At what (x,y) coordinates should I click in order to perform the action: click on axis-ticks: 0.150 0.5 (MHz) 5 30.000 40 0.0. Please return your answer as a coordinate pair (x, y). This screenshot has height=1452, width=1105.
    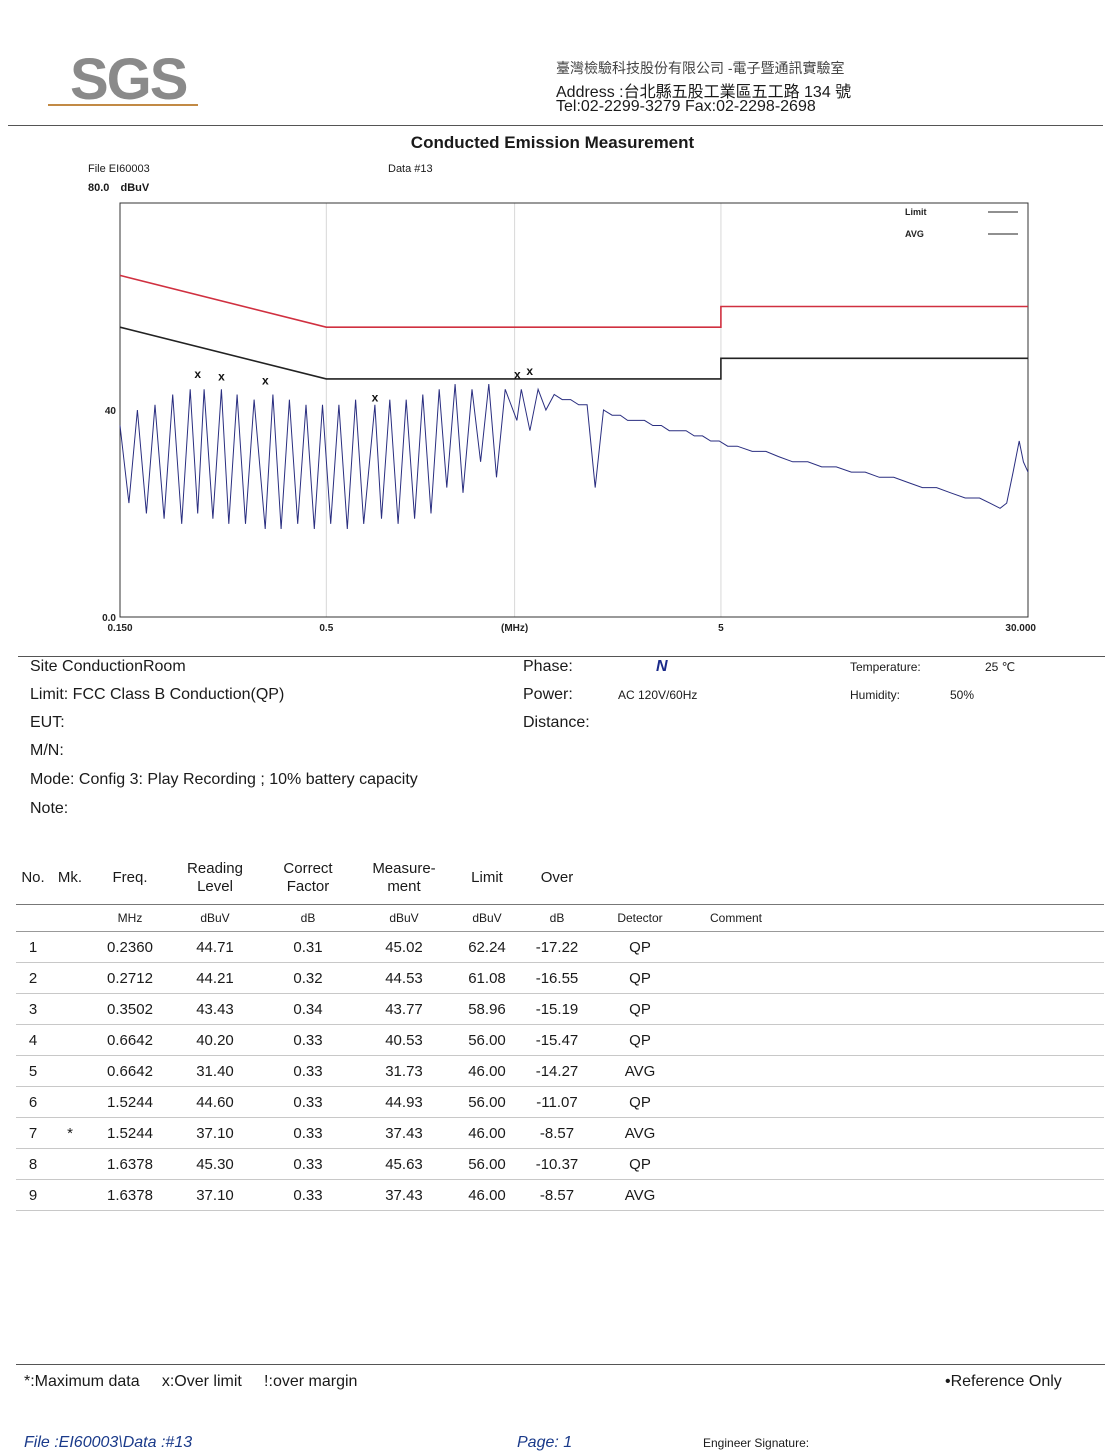
    Looking at the image, I should click on (569, 520).